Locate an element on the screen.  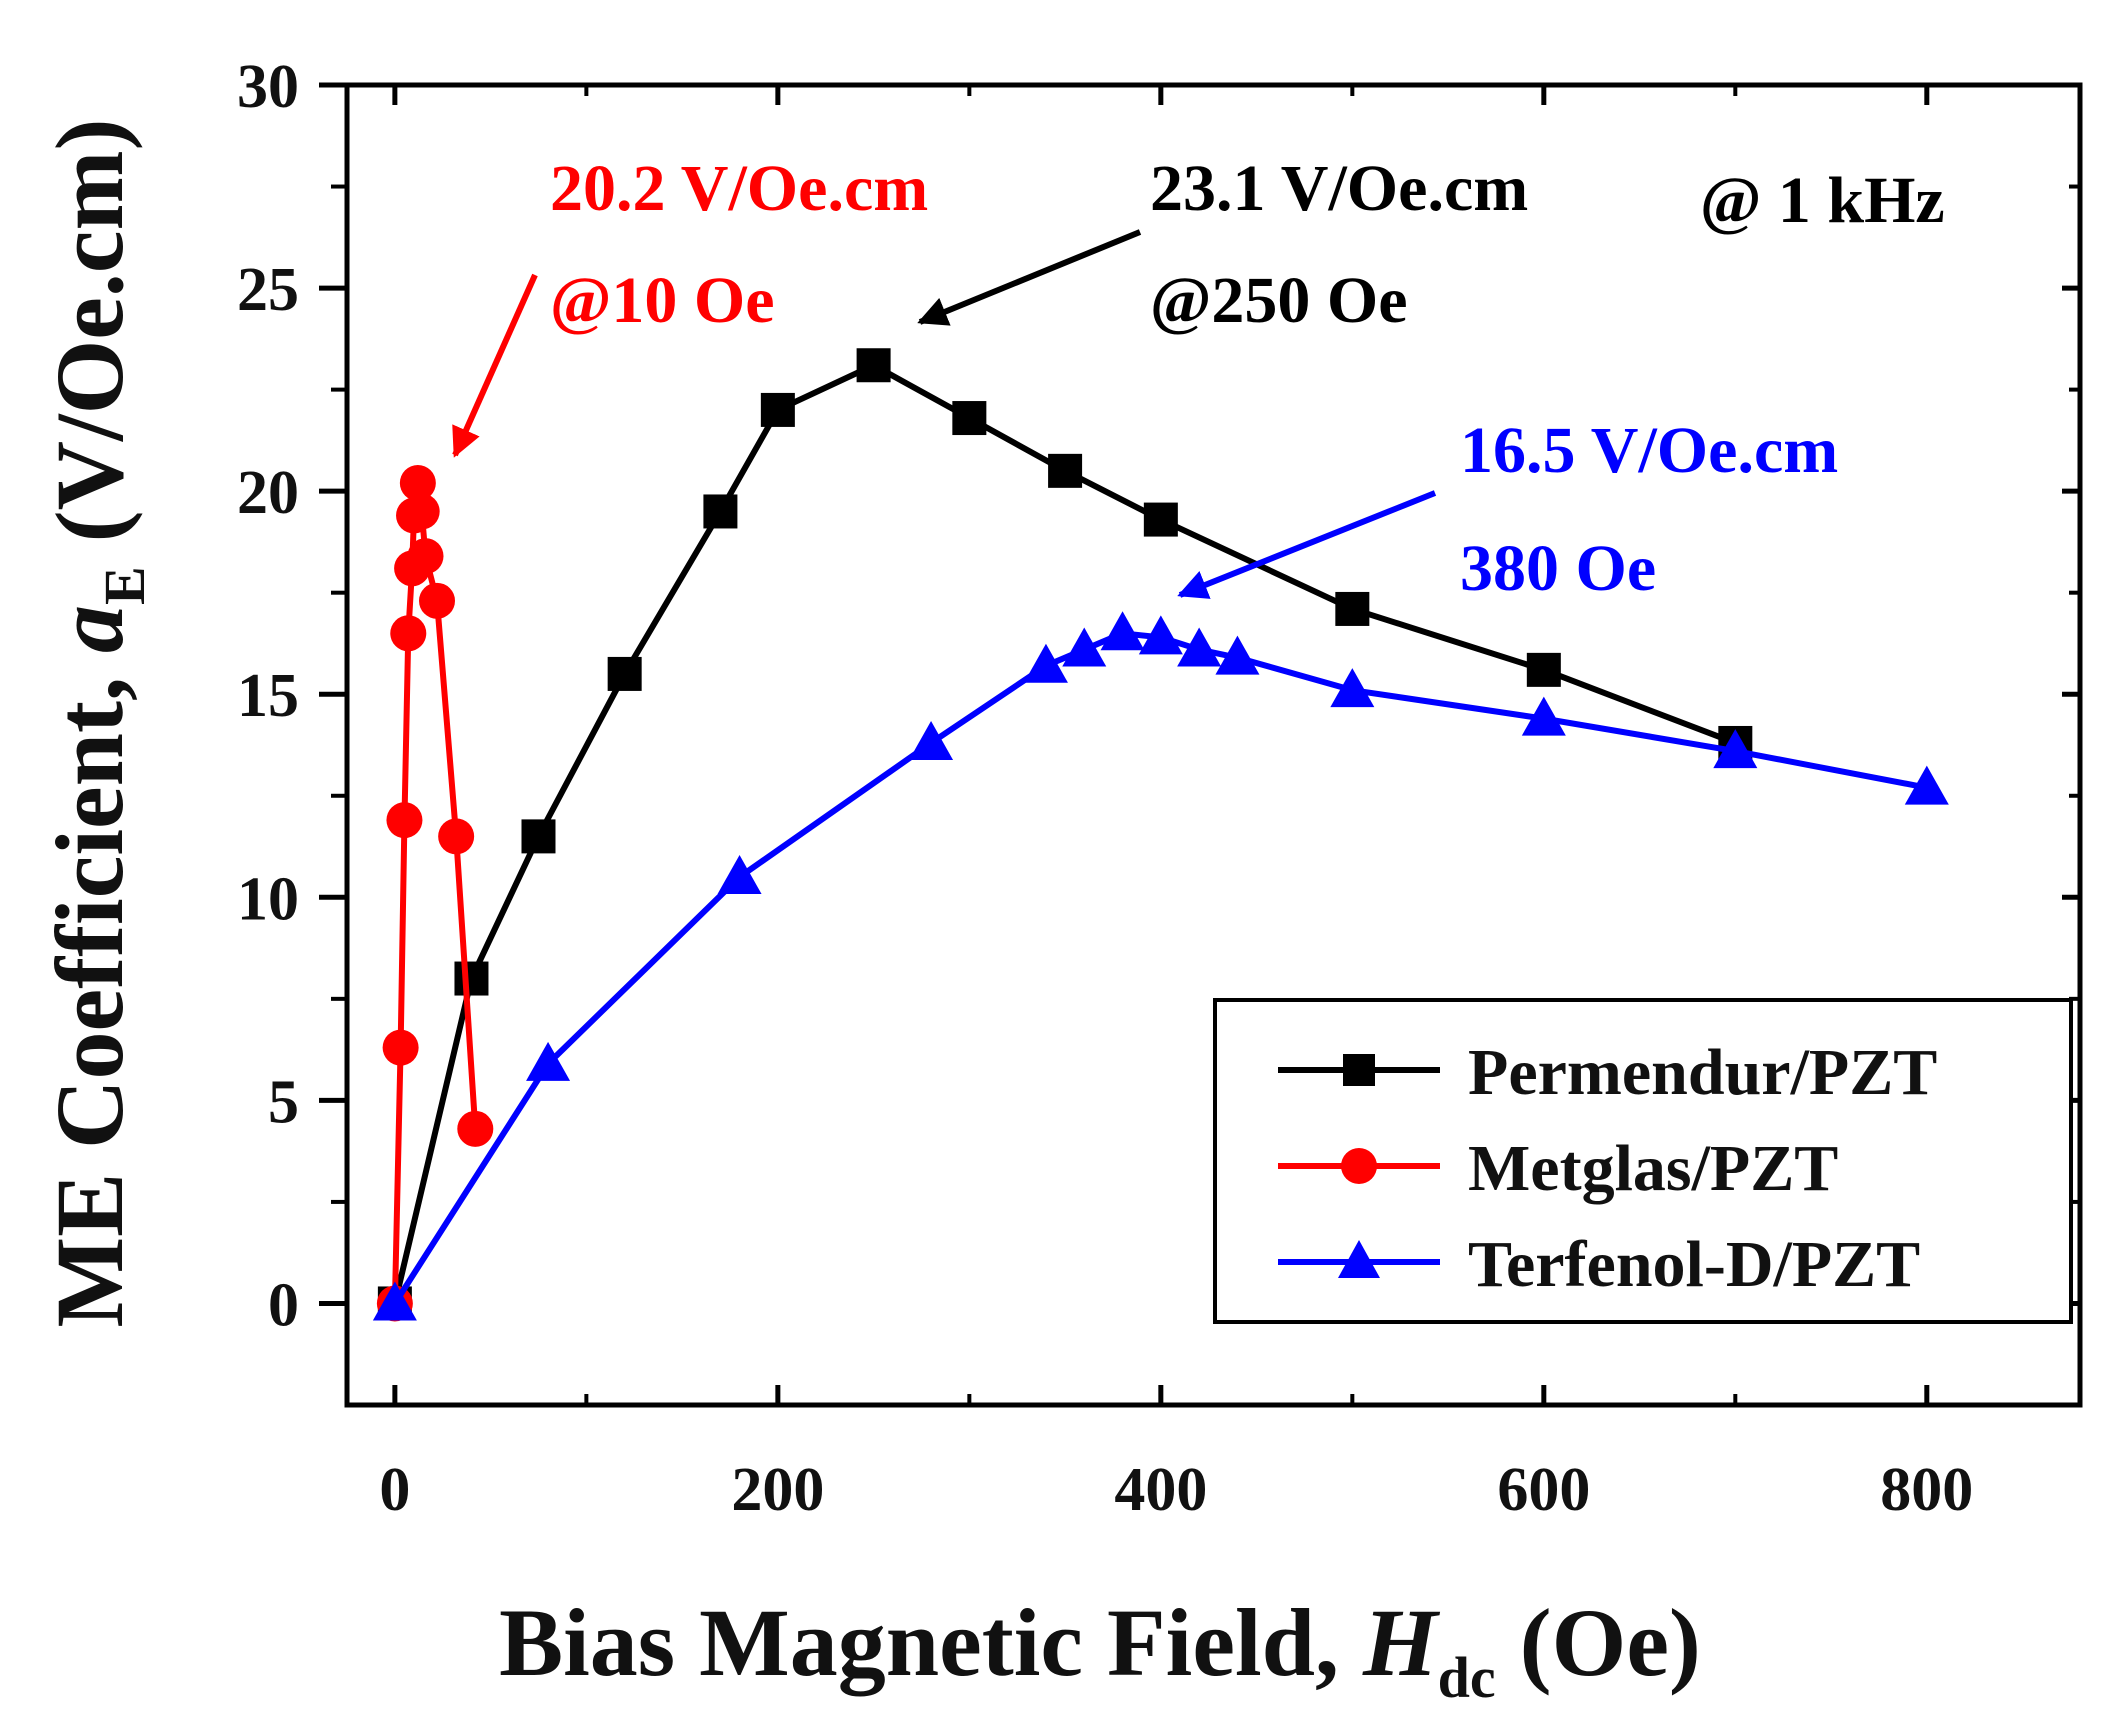
x-axis-title: Bias Magnetic Field, Hdc (Oe) is located at coordinates (1100, 1649).